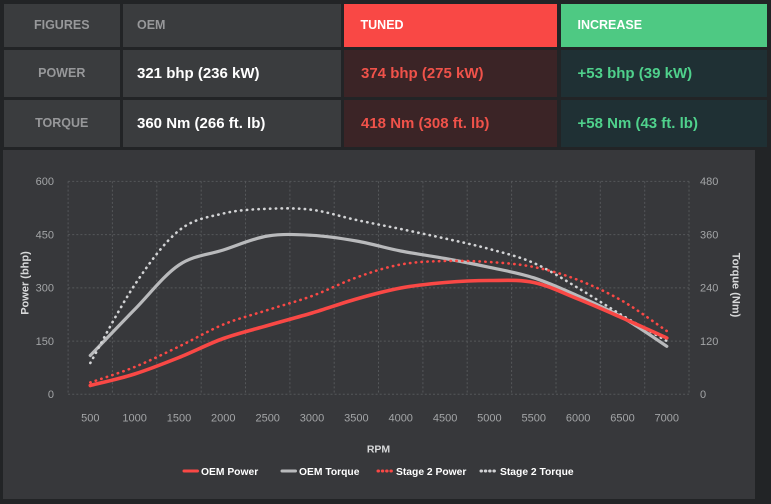 This screenshot has height=504, width=771. Describe the element at coordinates (356, 419) in the screenshot. I see `svg-text: 3500` at that location.